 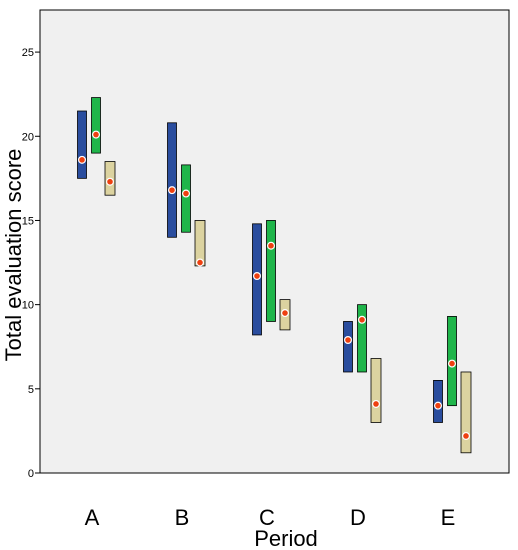 What do you see at coordinates (172, 180) in the screenshot?
I see `bar-series1-B` at bounding box center [172, 180].